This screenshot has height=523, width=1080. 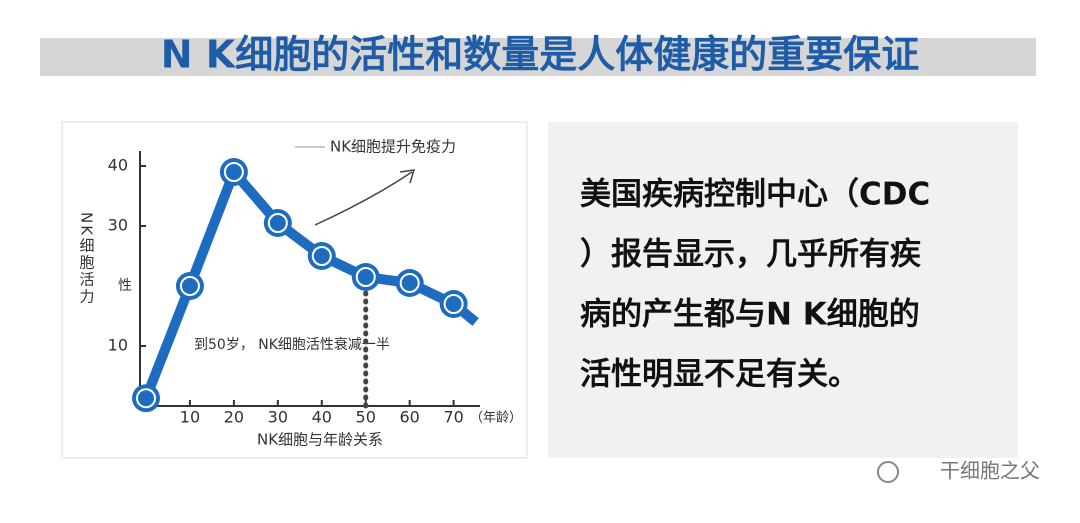 What do you see at coordinates (278, 417) in the screenshot?
I see `x-tick-label: 30` at bounding box center [278, 417].